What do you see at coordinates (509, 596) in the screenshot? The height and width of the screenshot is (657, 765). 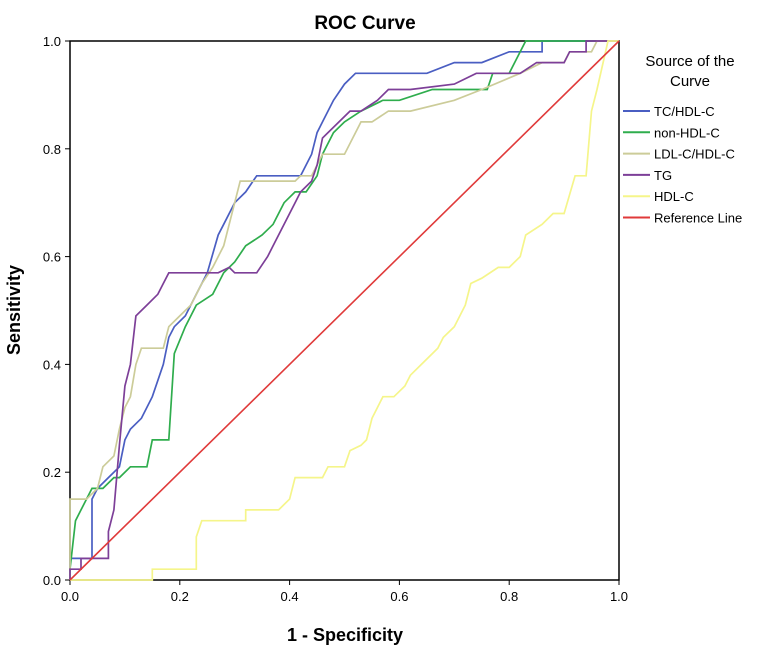 I see `x-tick-label: 0.8` at bounding box center [509, 596].